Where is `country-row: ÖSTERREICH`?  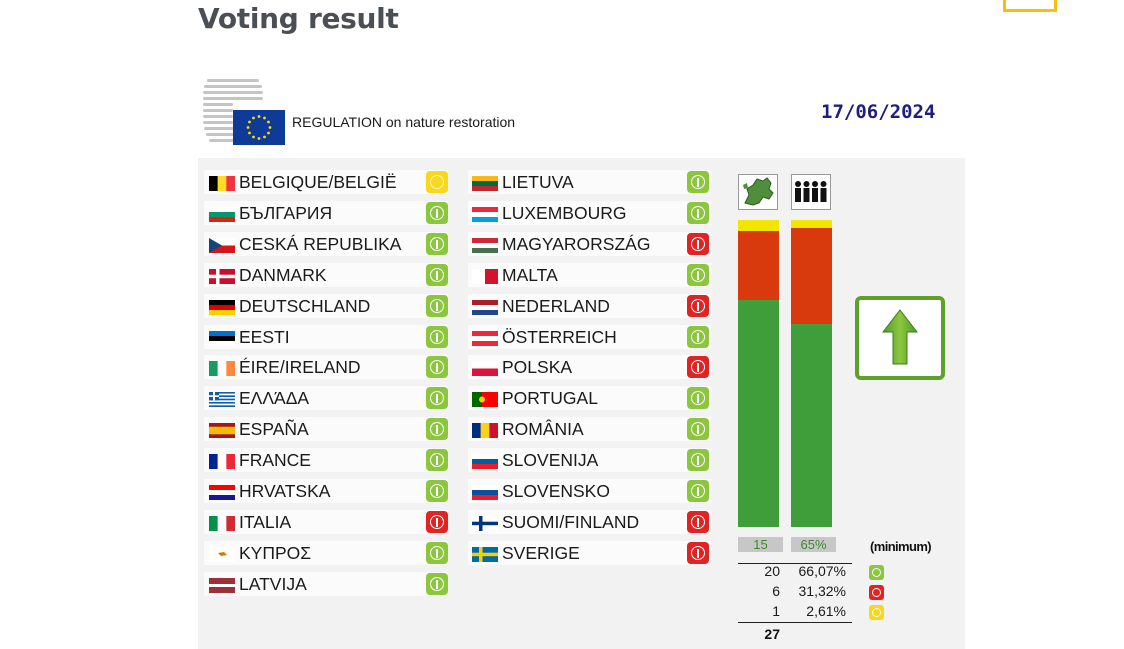 country-row: ÖSTERREICH is located at coordinates (589, 336).